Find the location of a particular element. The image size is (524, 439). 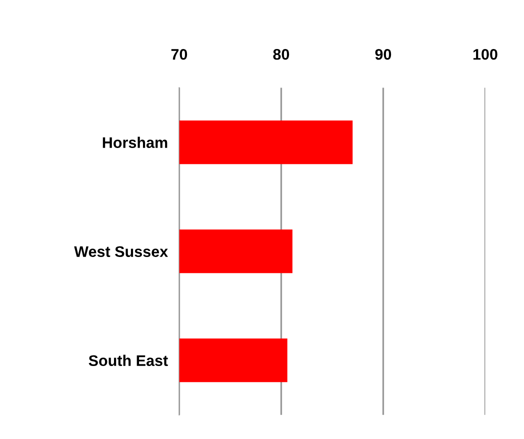

y-tick-label: South East is located at coordinates (128, 360).